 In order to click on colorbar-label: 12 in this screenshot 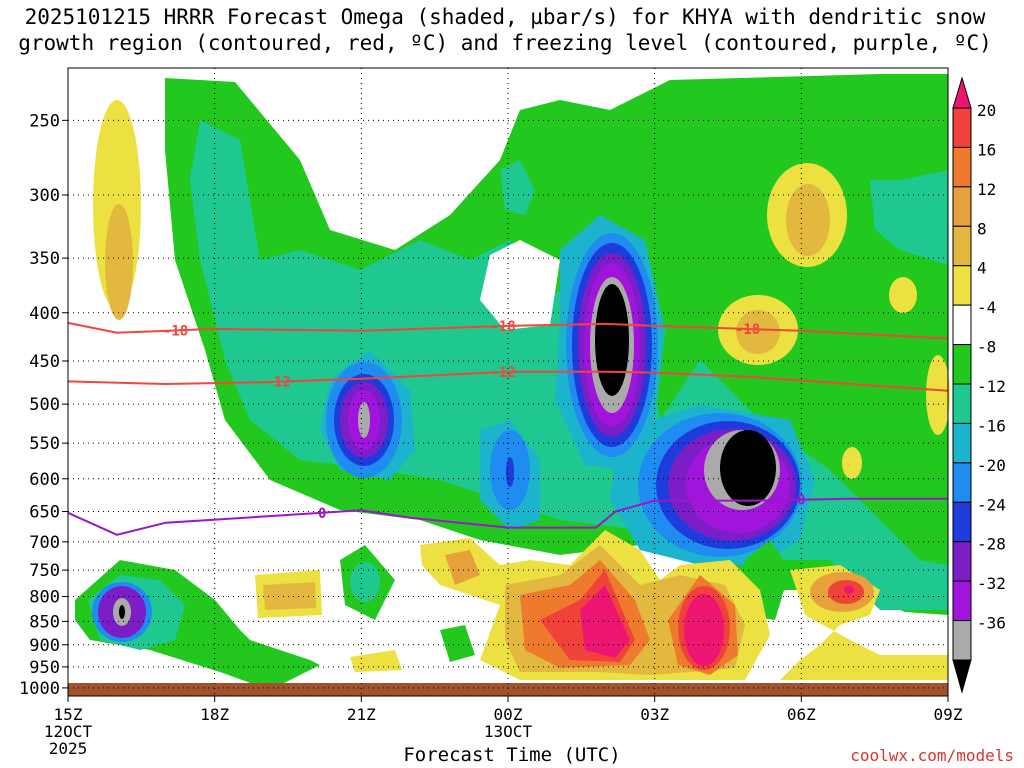, I will do `click(986, 189)`.